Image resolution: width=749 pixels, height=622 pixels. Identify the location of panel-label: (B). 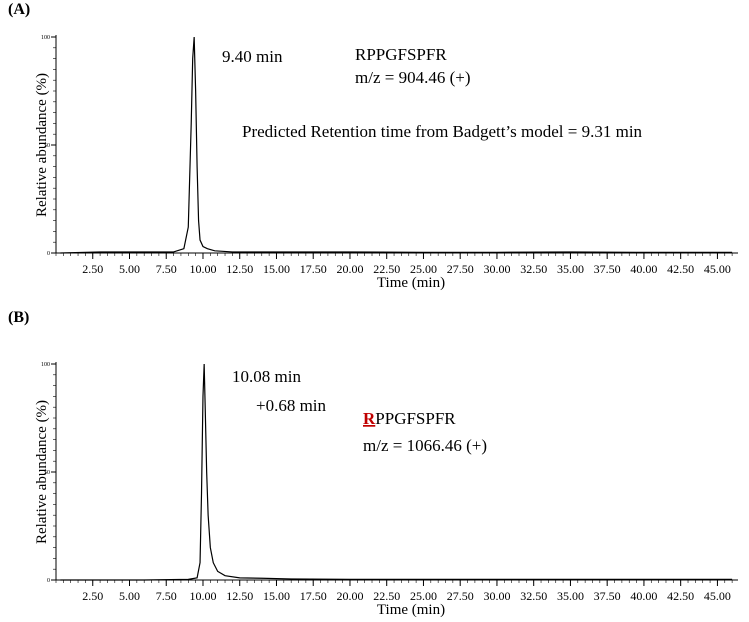
(18, 317).